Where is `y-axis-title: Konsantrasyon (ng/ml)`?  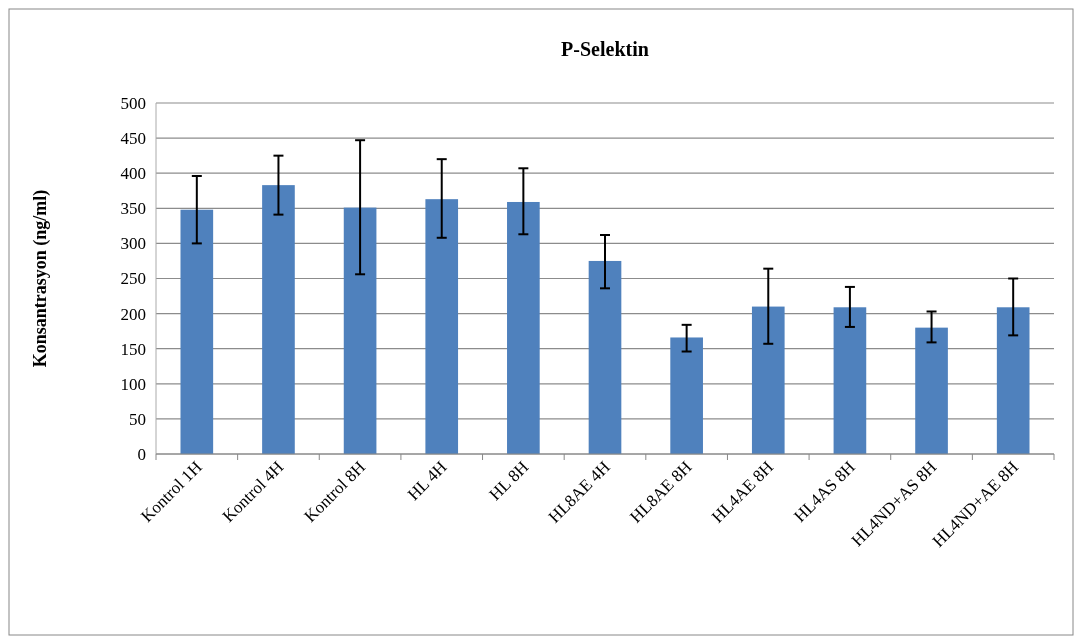
y-axis-title: Konsantrasyon (ng/ml) is located at coordinates (40, 278).